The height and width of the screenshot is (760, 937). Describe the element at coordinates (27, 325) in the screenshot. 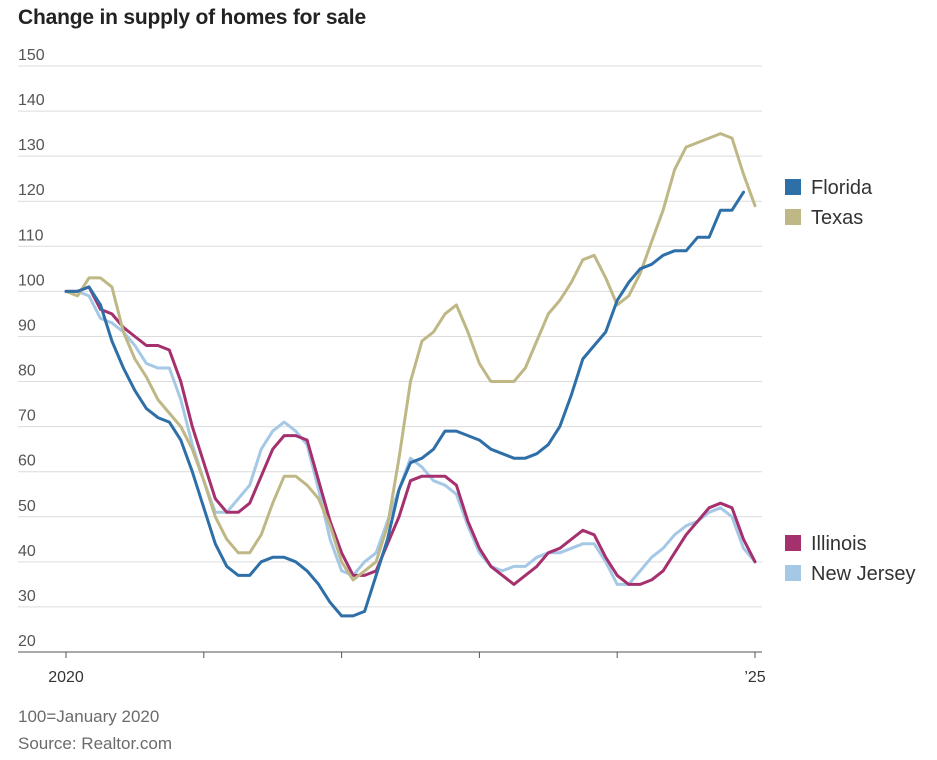

I see `y-tick-label: 90` at that location.